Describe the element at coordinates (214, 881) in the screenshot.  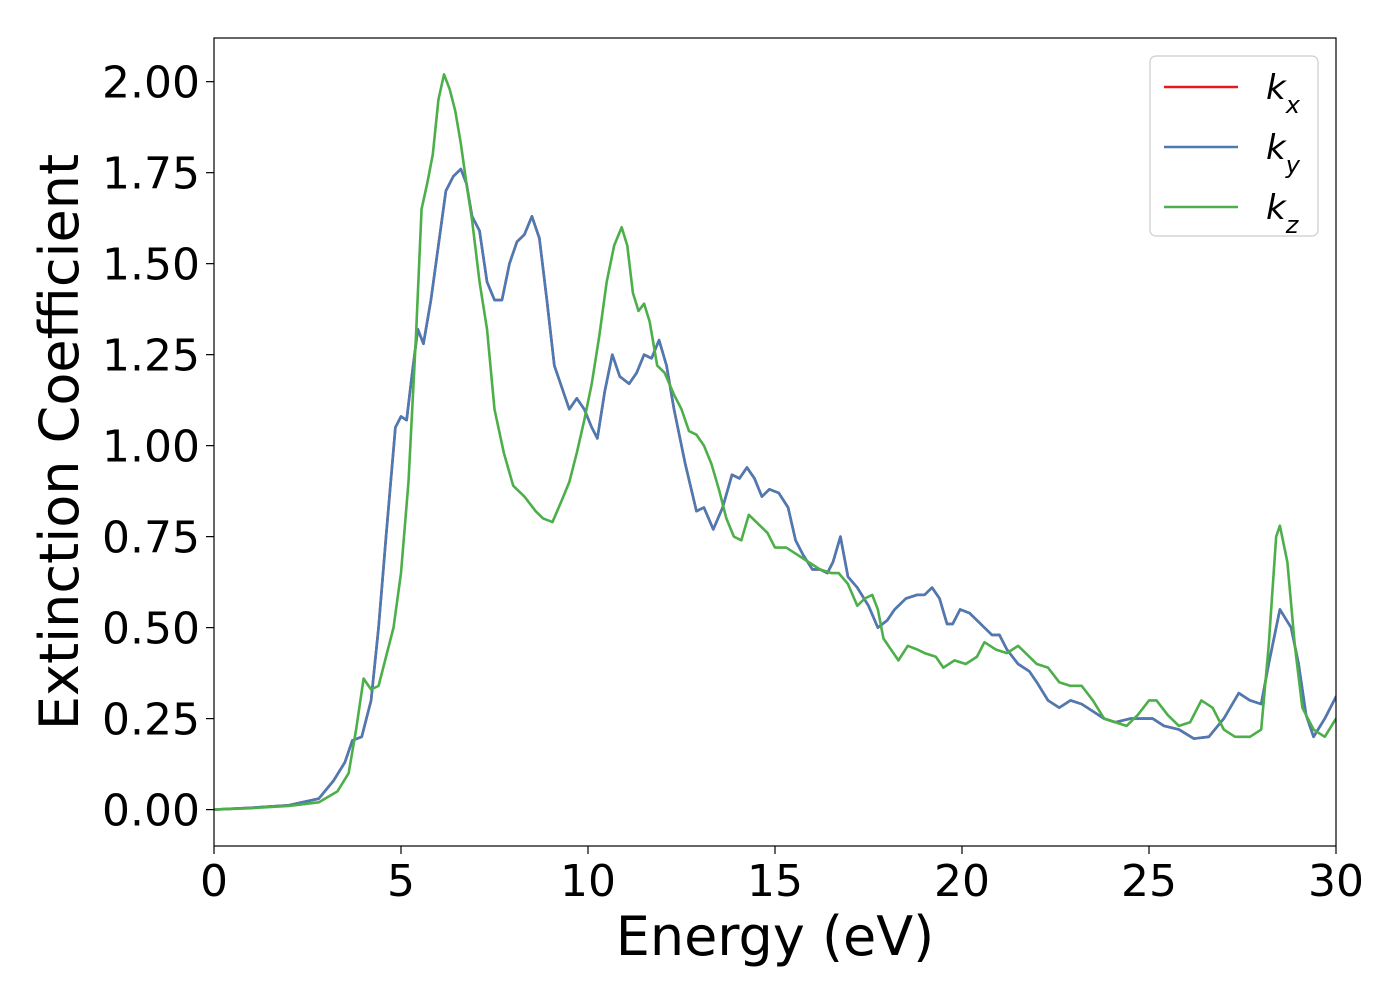
I see `x-tick-label: 0` at that location.